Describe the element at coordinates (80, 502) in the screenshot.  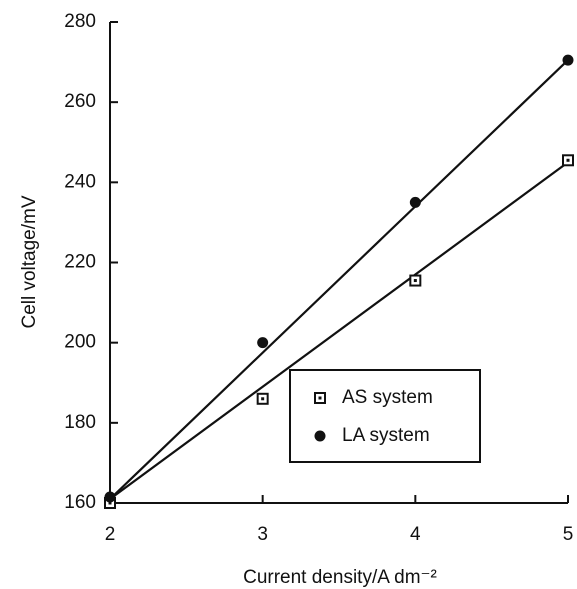
I see `y-tick-label: 160` at that location.